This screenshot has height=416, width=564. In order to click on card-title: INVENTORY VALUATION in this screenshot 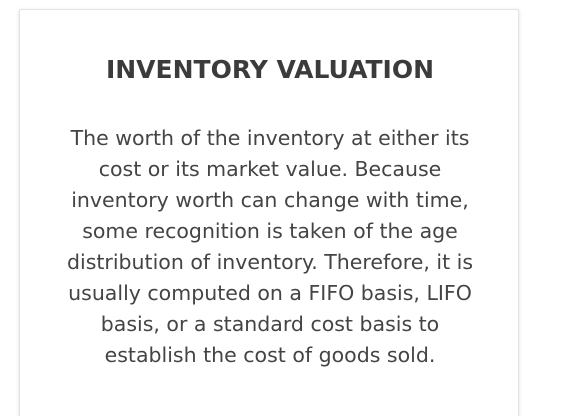, I will do `click(270, 69)`.